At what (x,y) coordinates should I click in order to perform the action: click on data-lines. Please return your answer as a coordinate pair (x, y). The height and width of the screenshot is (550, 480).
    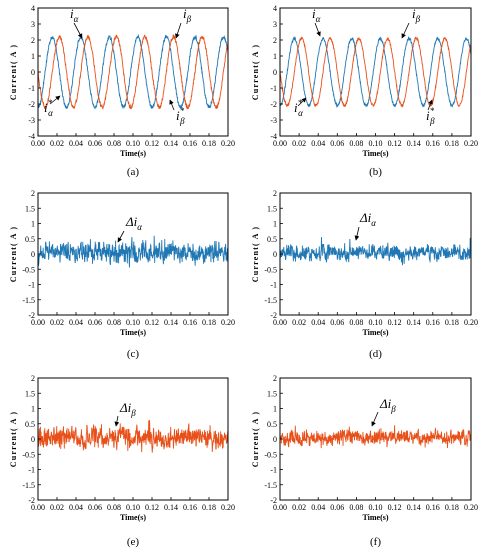
    Looking at the image, I should click on (375, 437).